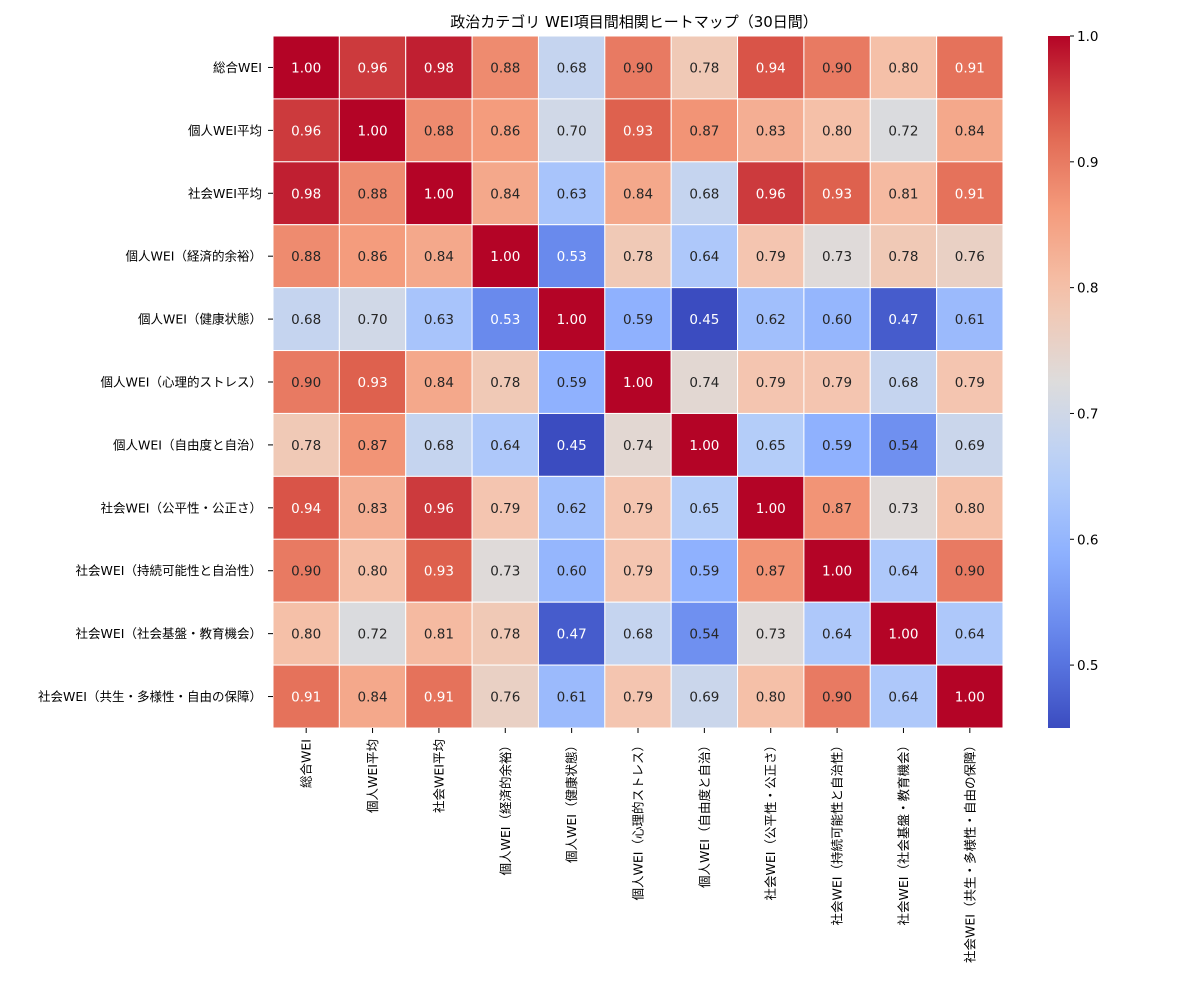  I want to click on cell-value-label: 0.80, so click(373, 572).